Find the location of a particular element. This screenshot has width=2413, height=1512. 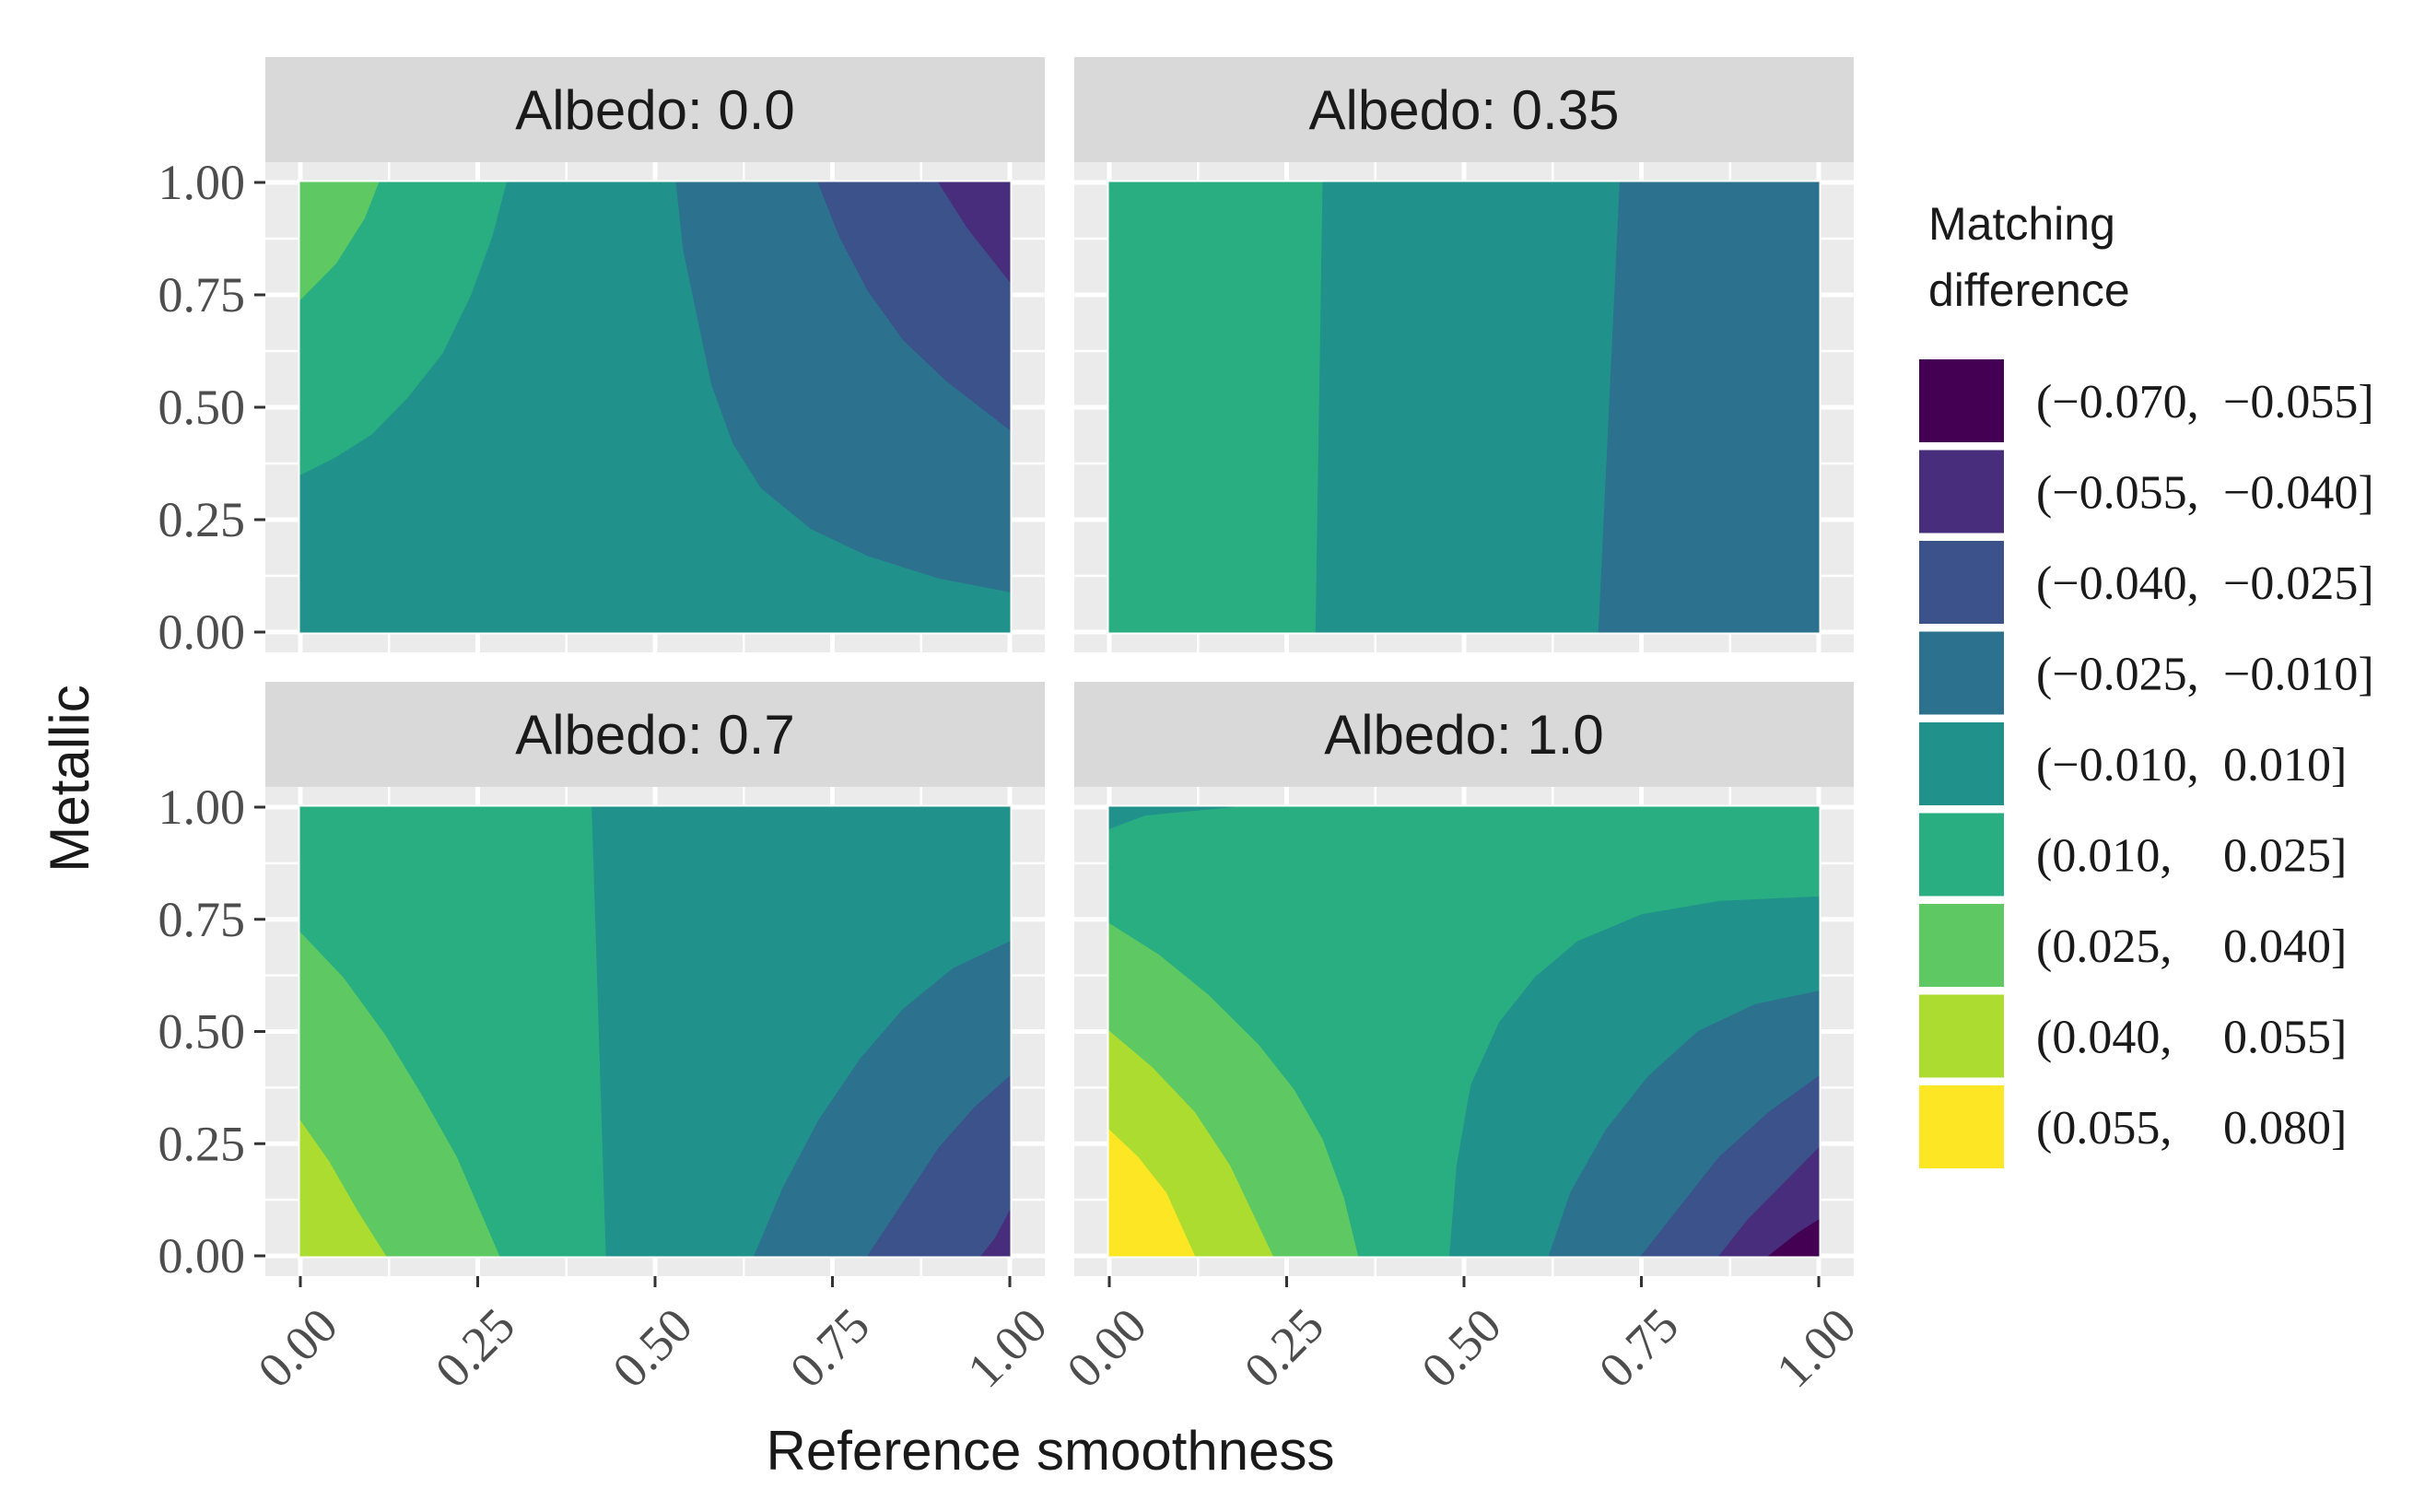

legend-label-low: (−0.010, is located at coordinates (2117, 765).